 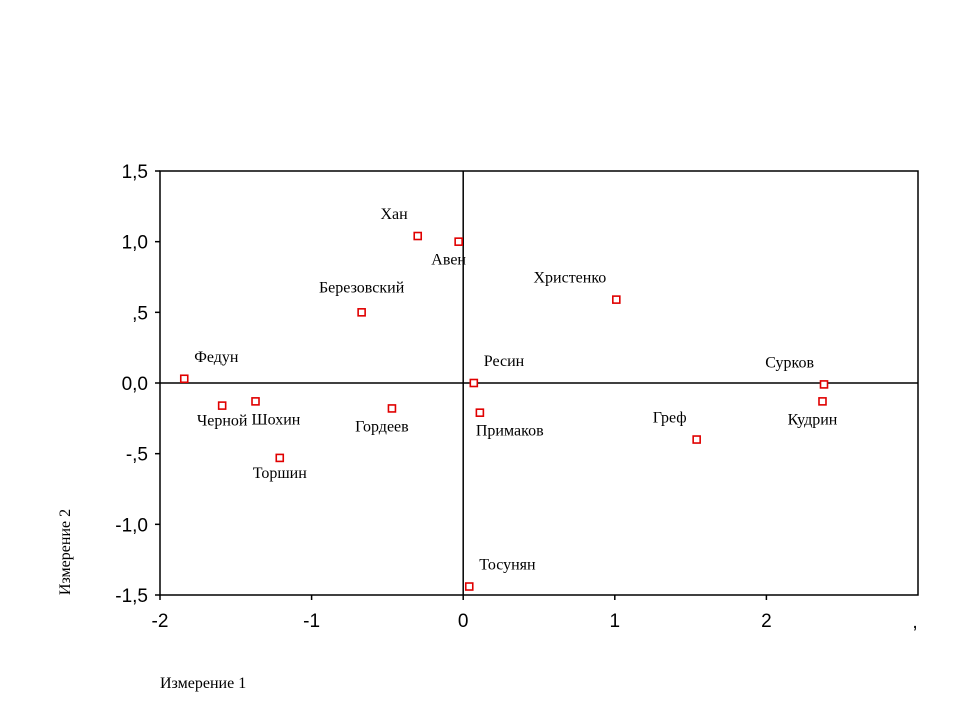 I want to click on y-tick-label: 1,5, so click(x=135, y=172).